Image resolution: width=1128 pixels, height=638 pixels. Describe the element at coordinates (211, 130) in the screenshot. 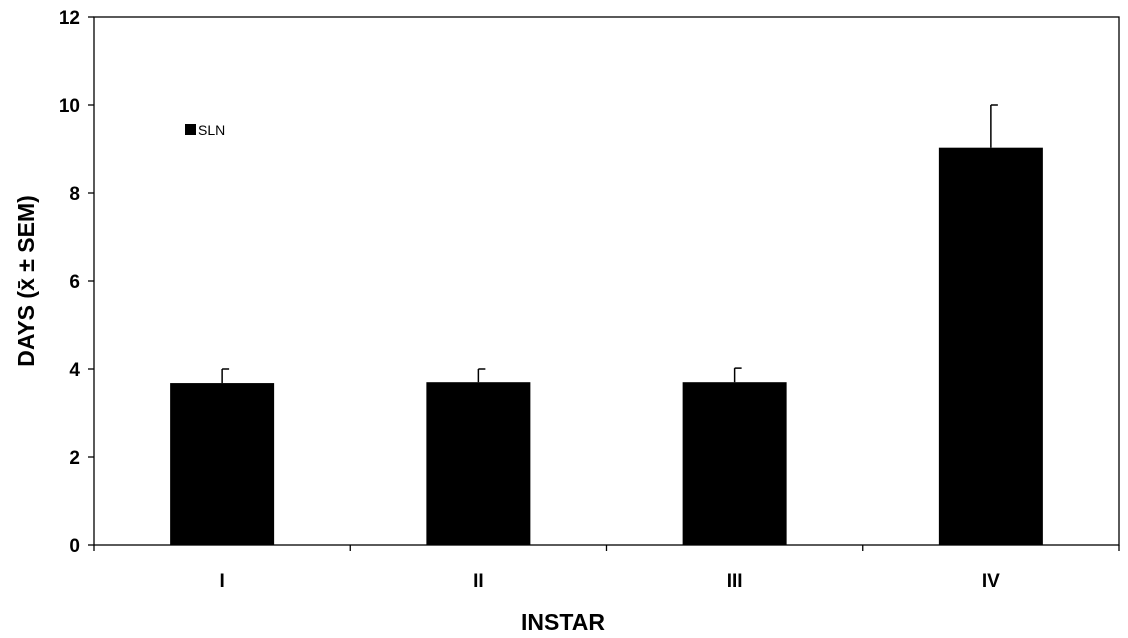

I see `legend-label-sln: SLN` at that location.